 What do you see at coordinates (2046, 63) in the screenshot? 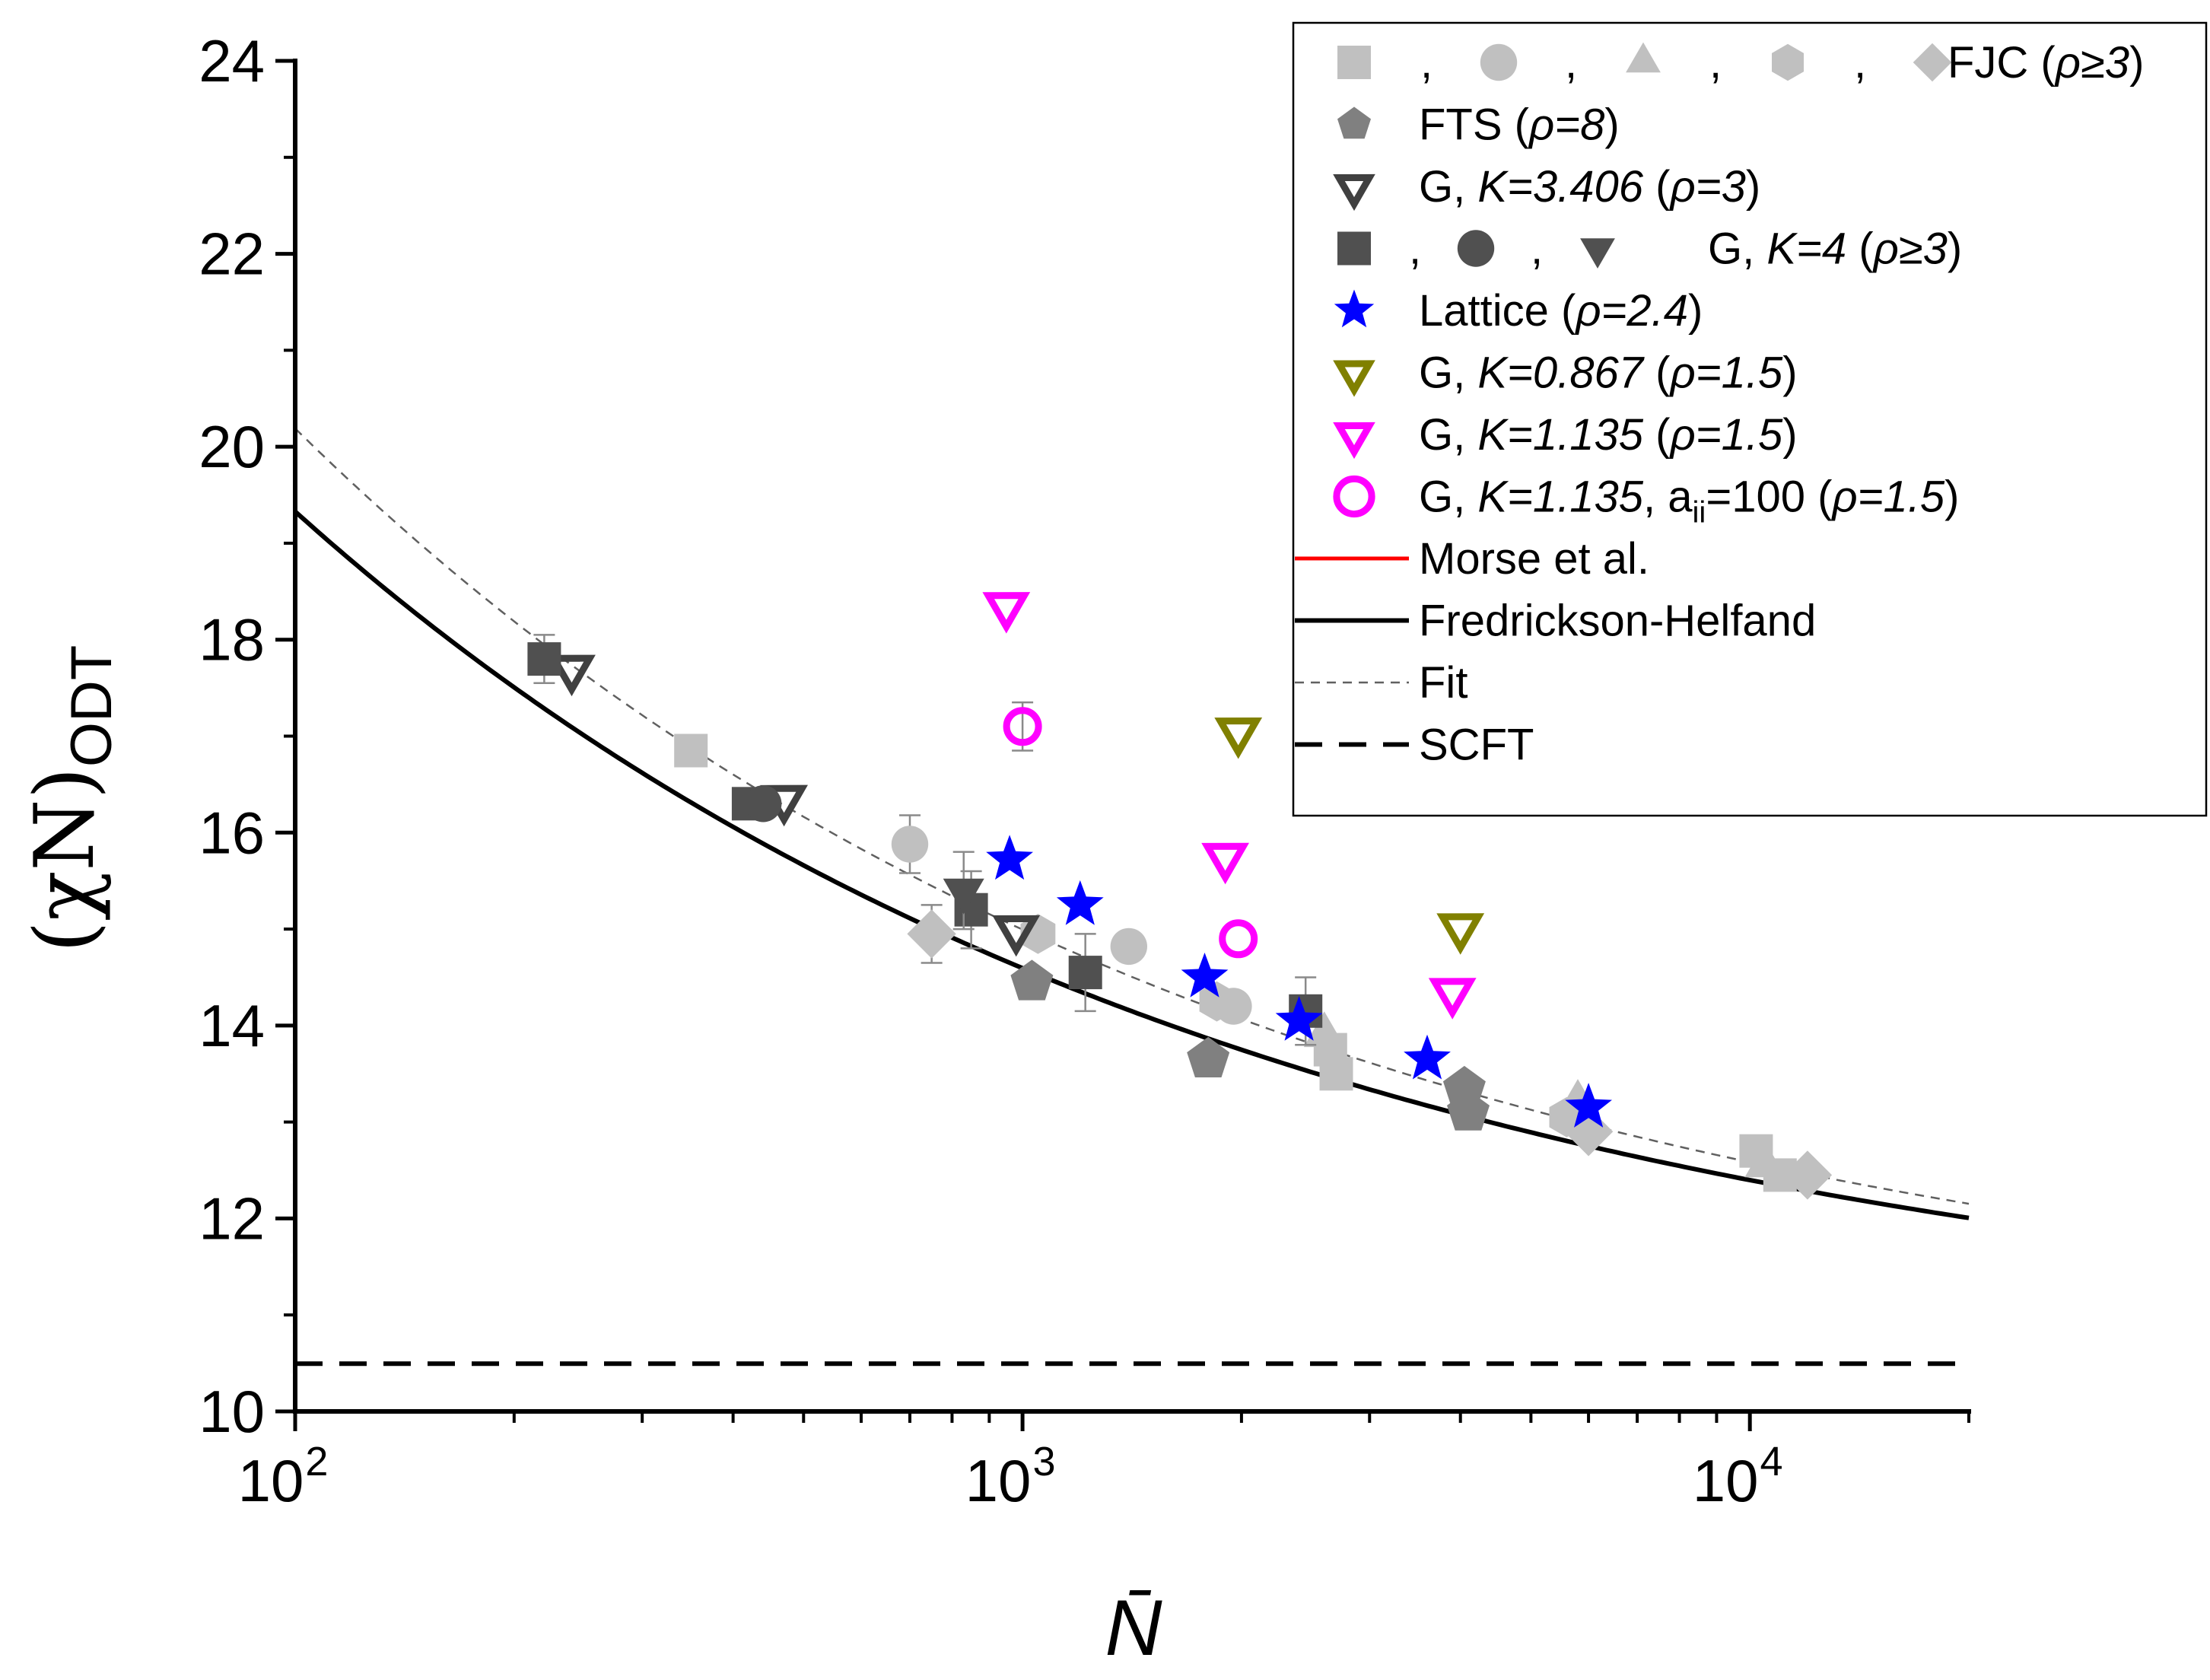
I see `legend-label: FJC (ρ≥3)` at bounding box center [2046, 63].